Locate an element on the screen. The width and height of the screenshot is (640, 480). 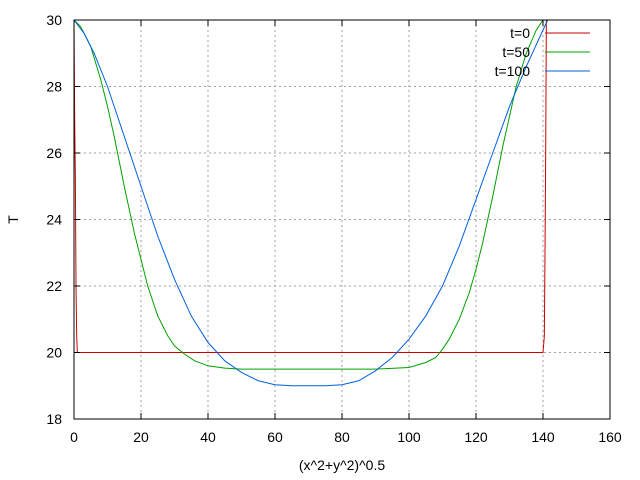
x-tick-label: 80 is located at coordinates (342, 437).